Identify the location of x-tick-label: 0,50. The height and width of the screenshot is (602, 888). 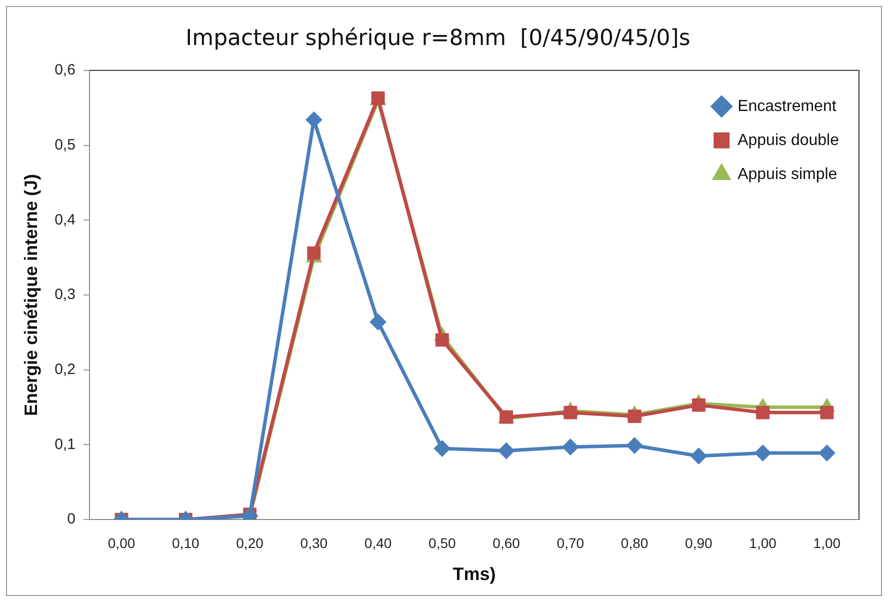
(442, 542).